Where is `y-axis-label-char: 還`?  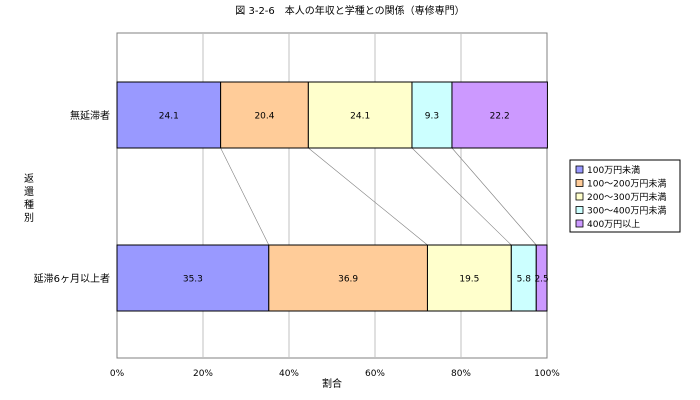 y-axis-label-char: 還 is located at coordinates (29, 192).